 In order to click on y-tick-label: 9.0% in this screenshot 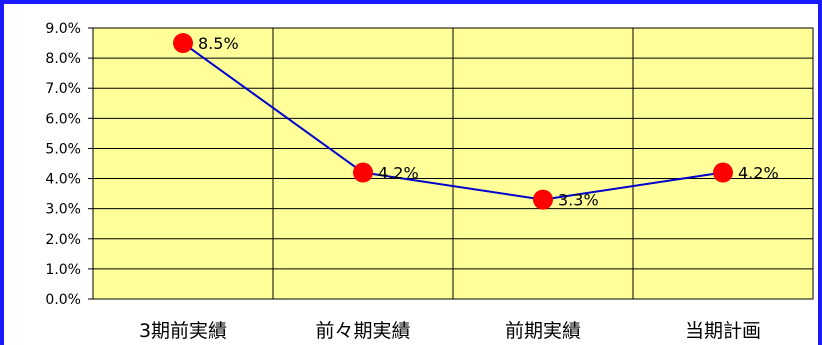, I will do `click(63, 29)`.